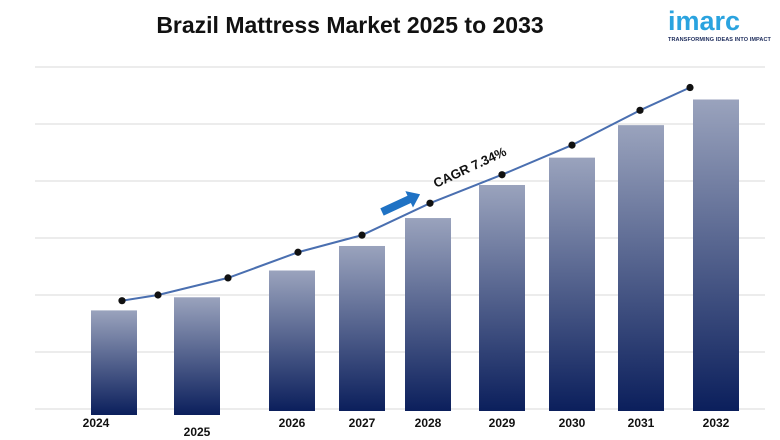 The width and height of the screenshot is (780, 440). Describe the element at coordinates (641, 423) in the screenshot. I see `x-tick-label: 2031` at that location.